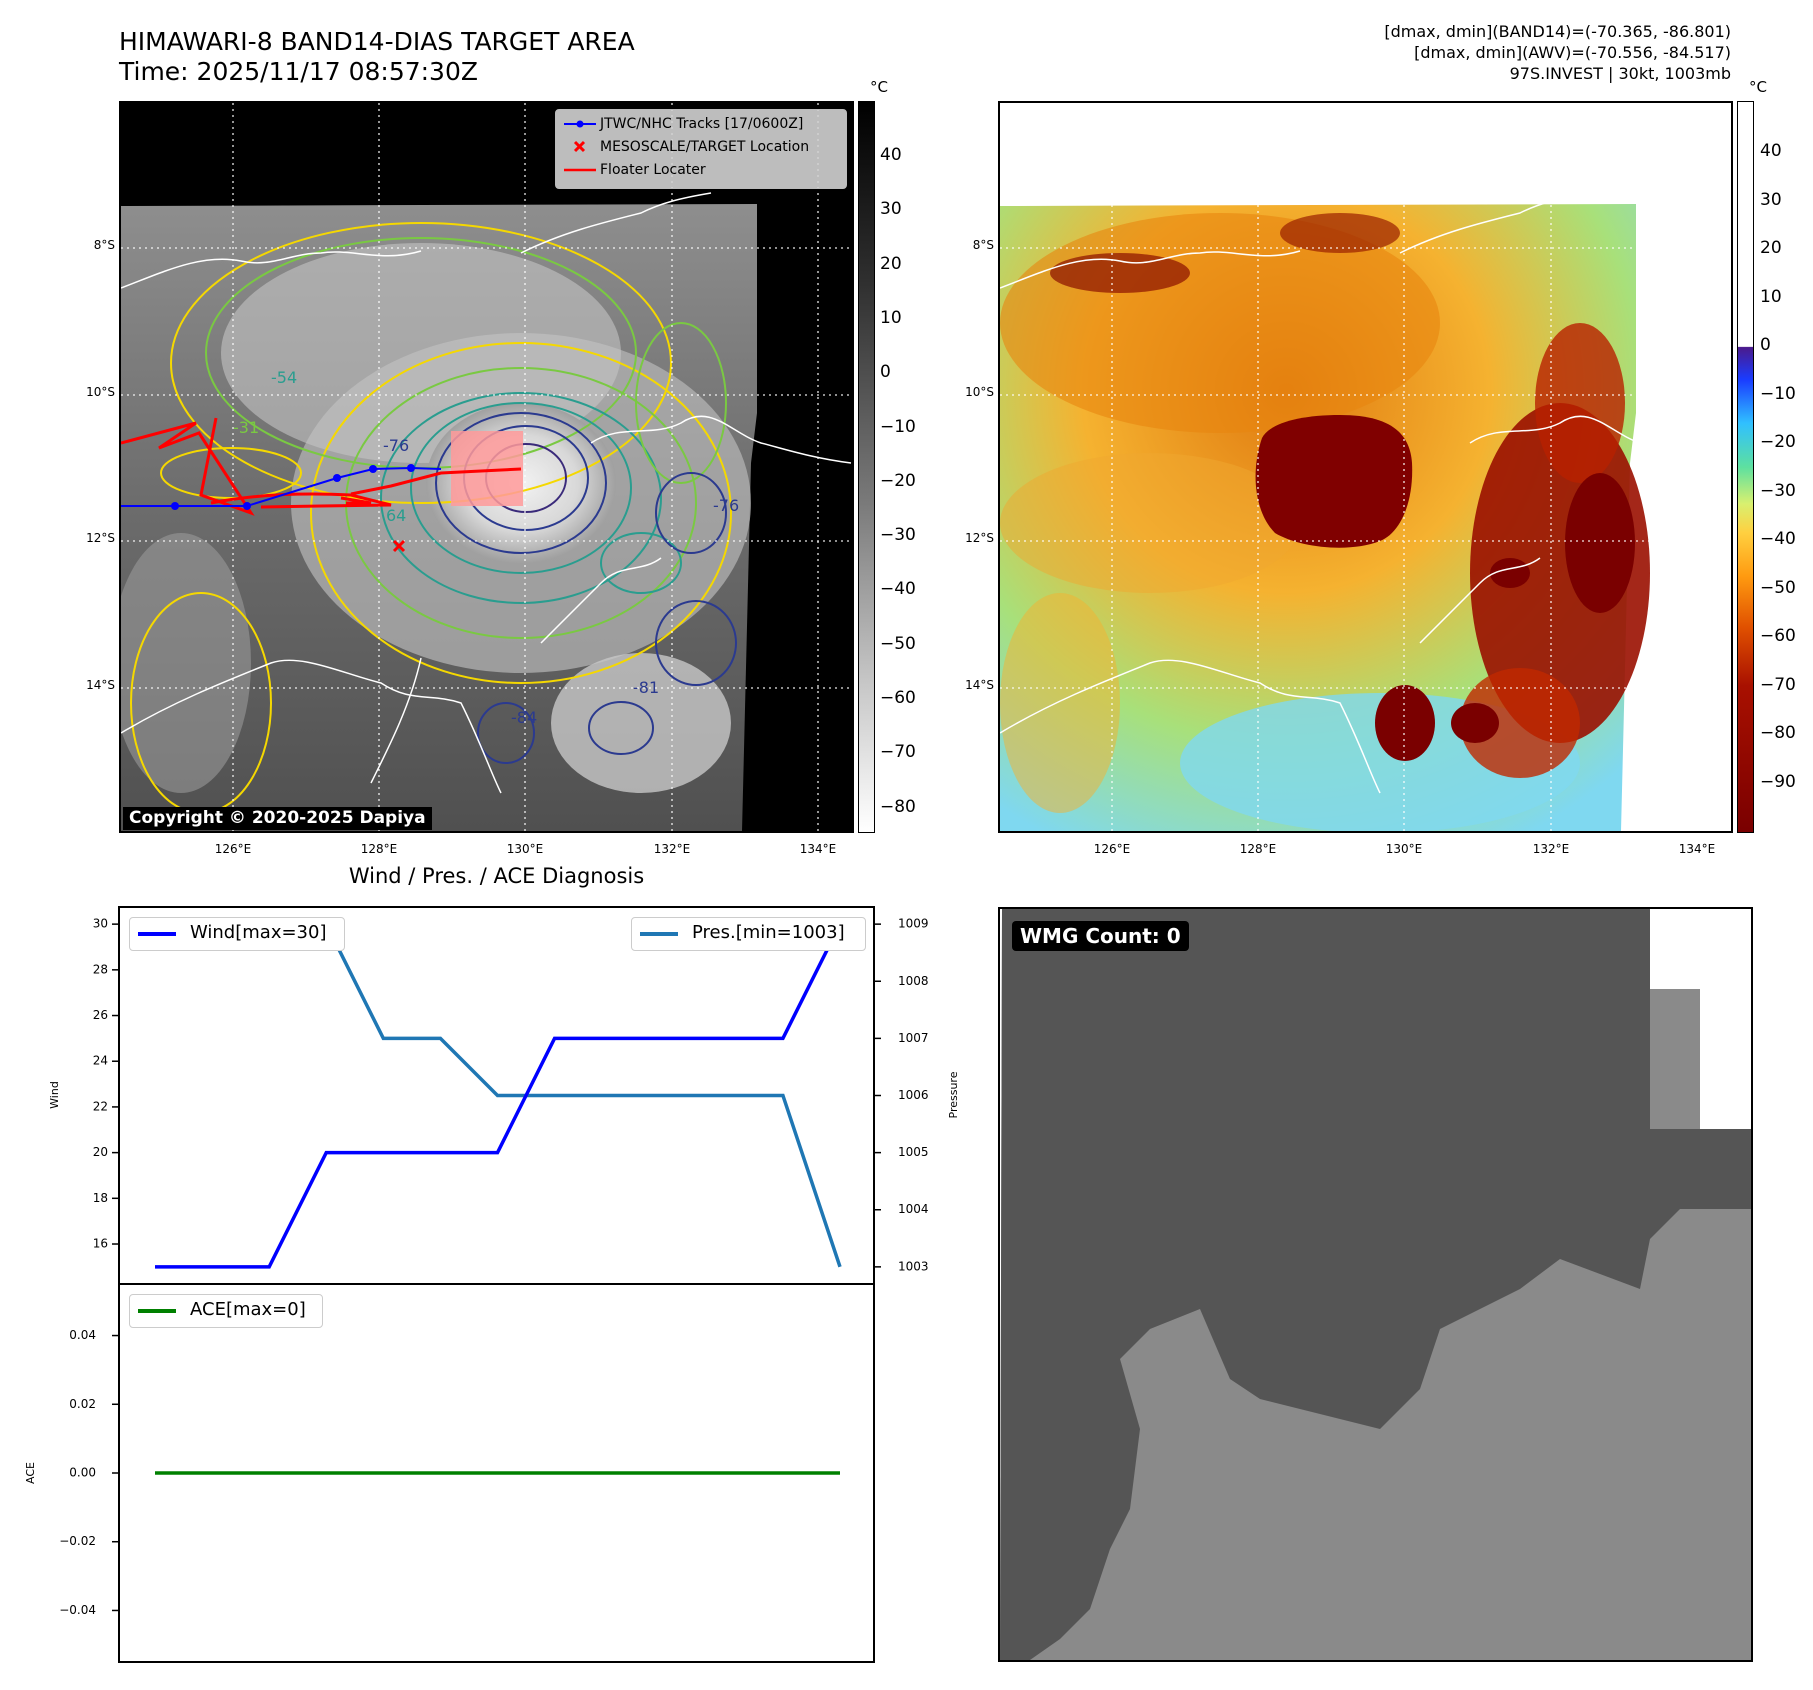 The image size is (1813, 1690). I want to click on legend-floater: Floater Locater, so click(653, 170).